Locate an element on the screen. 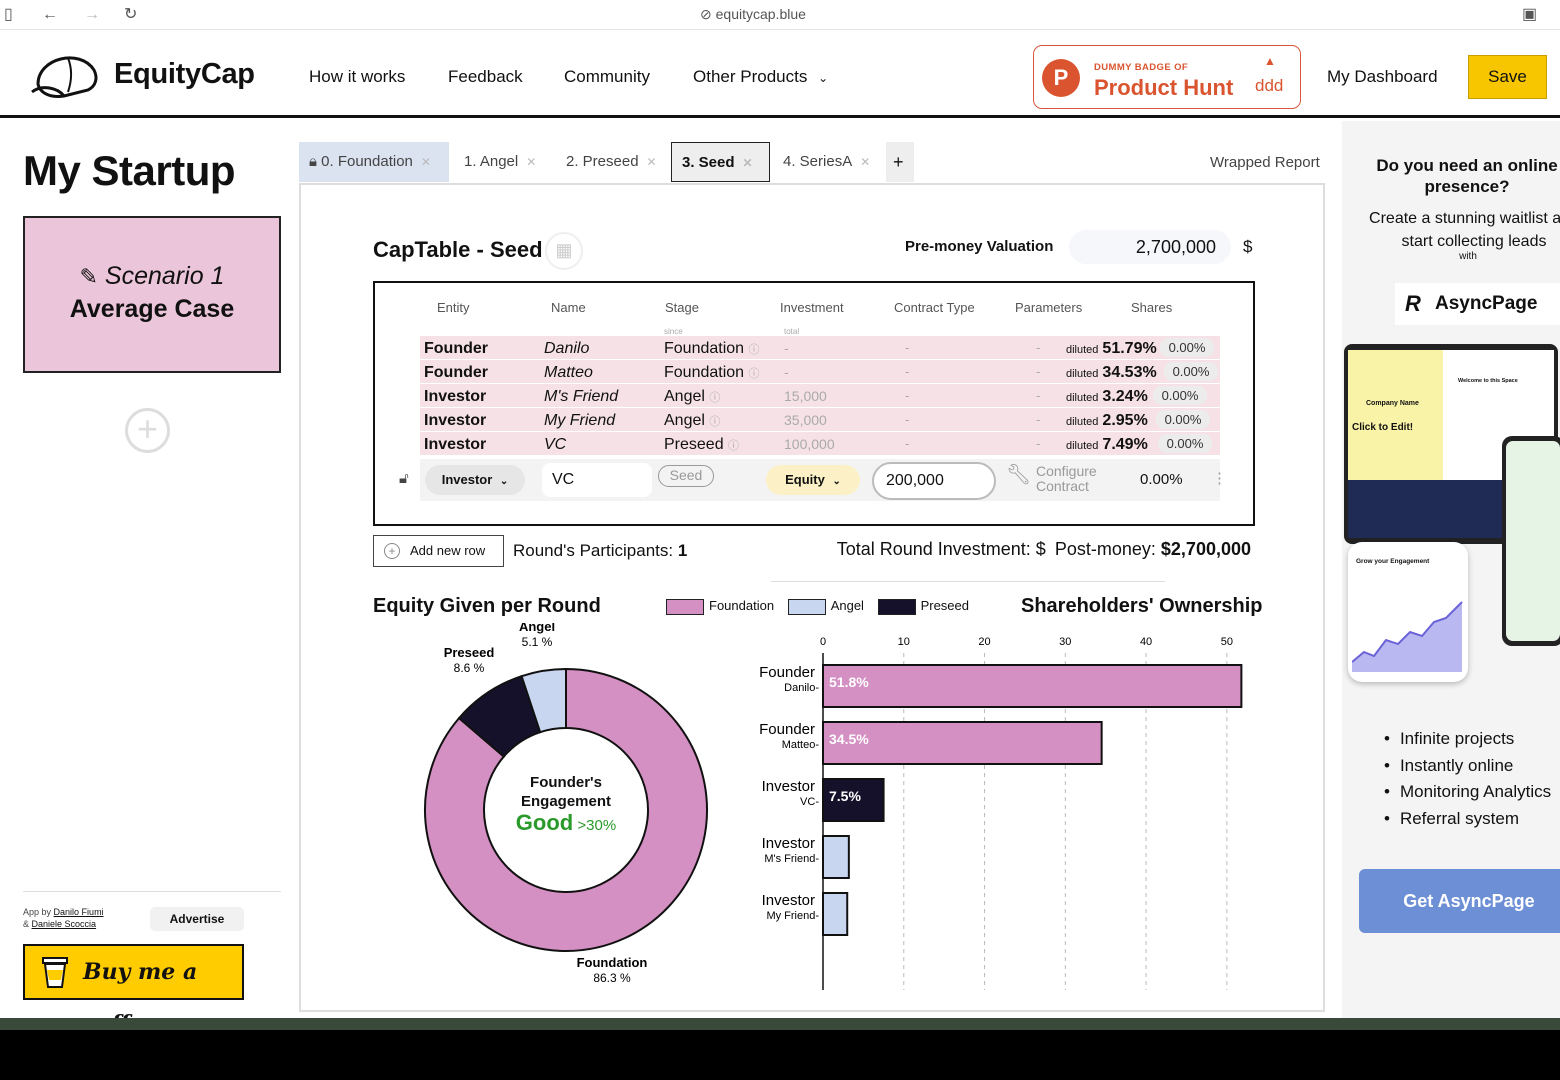 Image resolution: width=1560 pixels, height=1080 pixels. credit-author-1-link: Danilo Fiumi is located at coordinates (78, 912).